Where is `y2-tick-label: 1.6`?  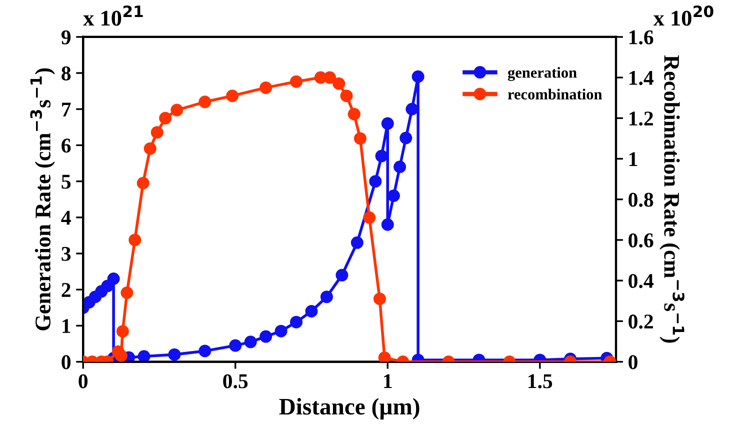
y2-tick-label: 1.6 is located at coordinates (641, 37).